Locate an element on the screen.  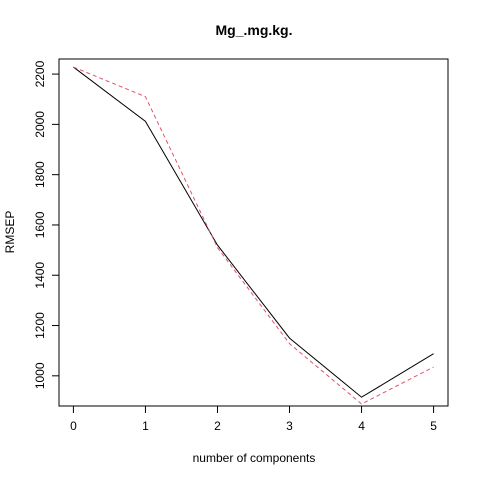
x-tick-label: 1 is located at coordinates (145, 426).